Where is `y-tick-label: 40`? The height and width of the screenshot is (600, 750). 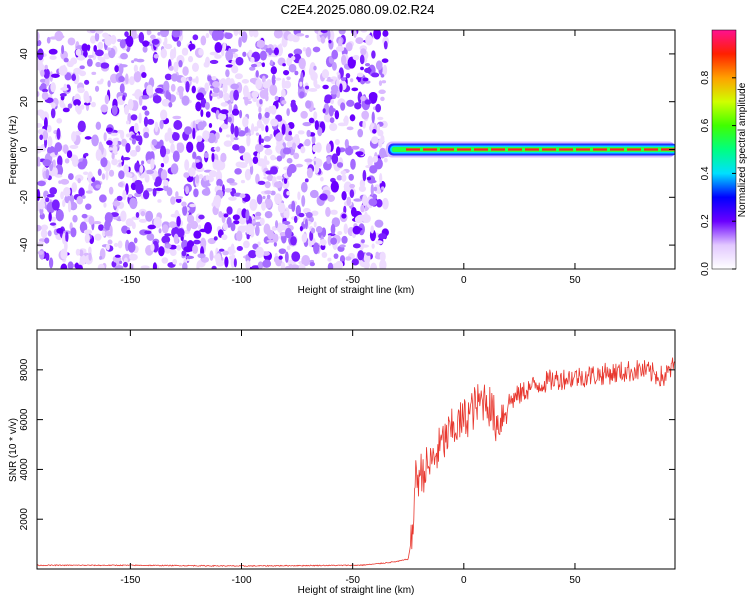
y-tick-label: 40 is located at coordinates (24, 54).